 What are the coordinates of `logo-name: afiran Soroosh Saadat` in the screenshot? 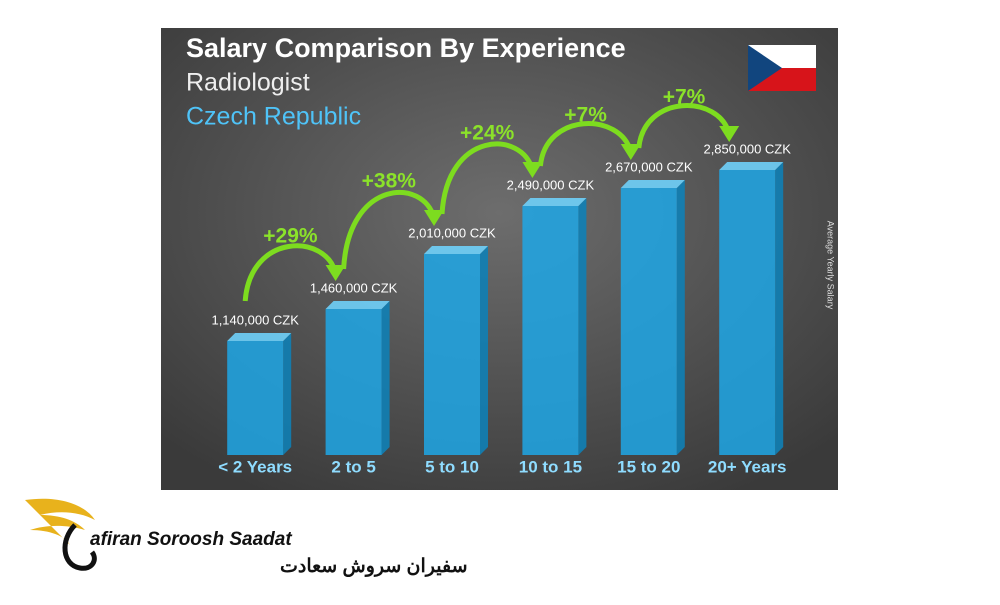 It's located at (191, 539).